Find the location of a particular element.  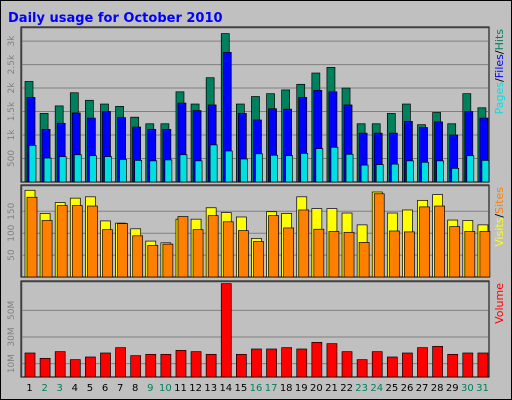

day-label-14: 14 is located at coordinates (225, 388).